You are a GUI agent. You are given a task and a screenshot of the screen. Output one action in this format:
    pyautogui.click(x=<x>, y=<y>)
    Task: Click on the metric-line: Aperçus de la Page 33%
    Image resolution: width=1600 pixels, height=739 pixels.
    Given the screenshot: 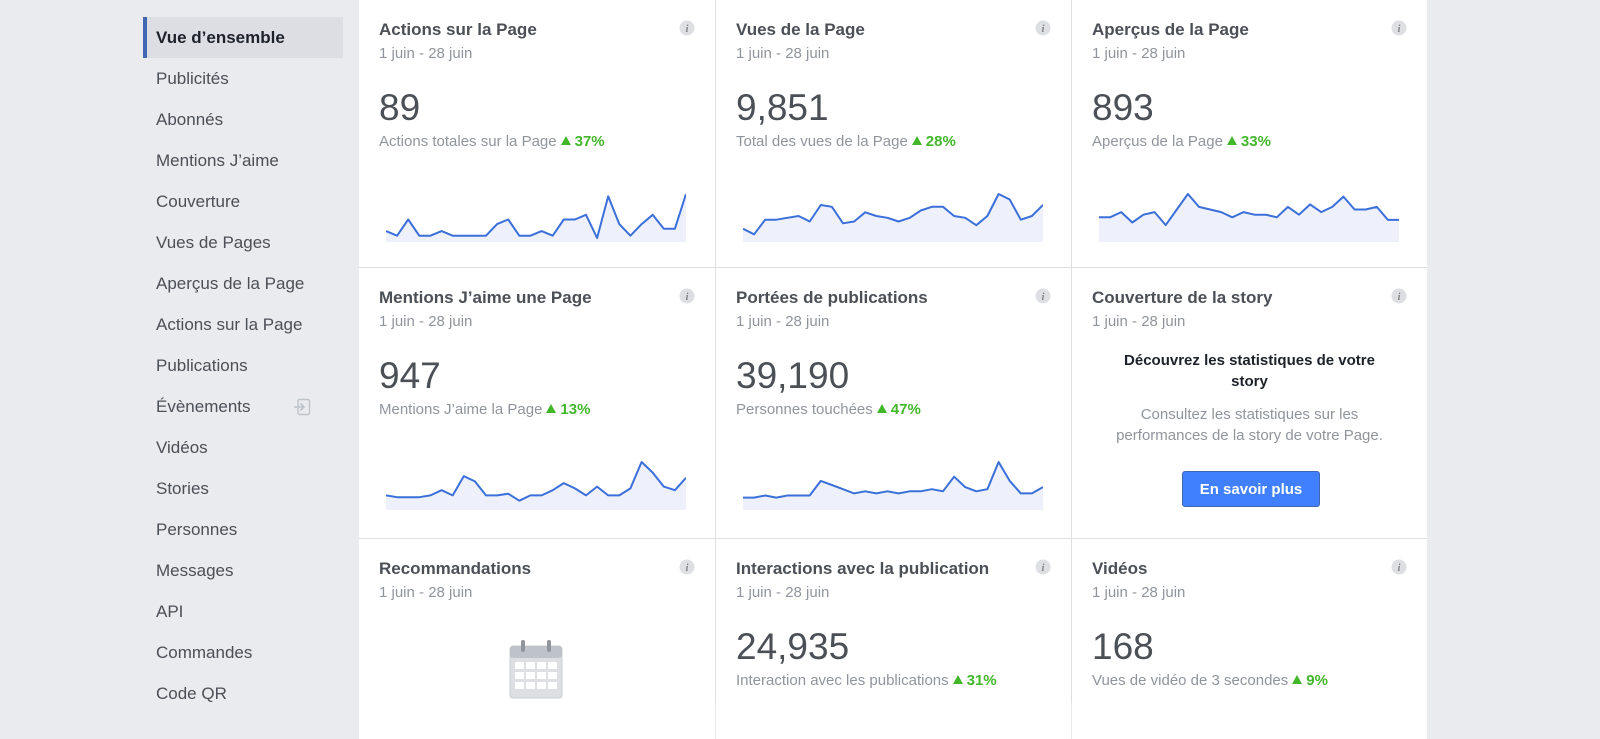 What is the action you would take?
    pyautogui.click(x=1181, y=141)
    